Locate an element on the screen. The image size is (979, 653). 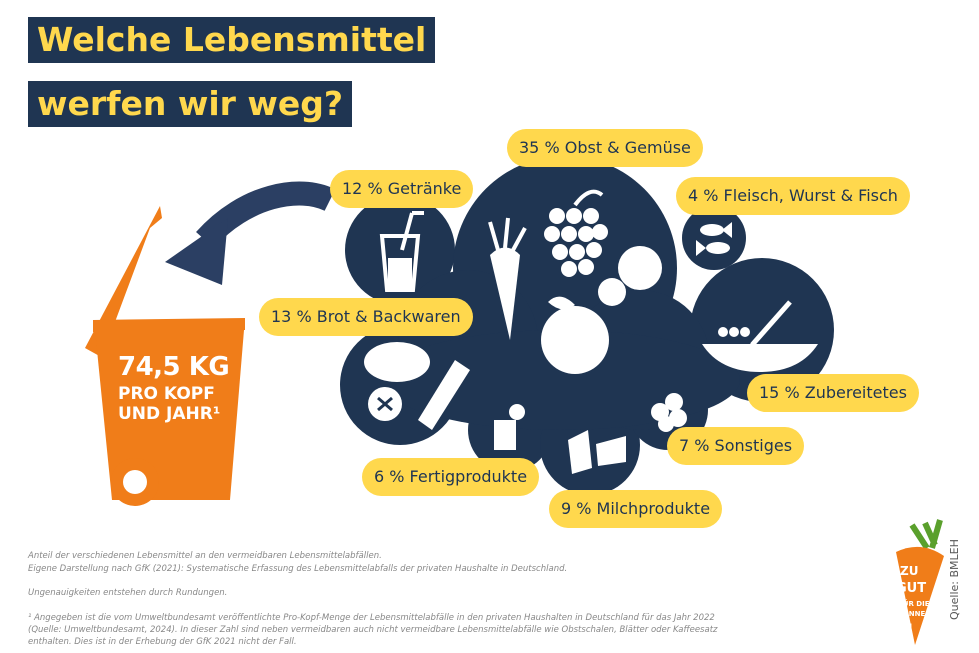
label-sonstiges: 7 % Sonstiges is located at coordinates (736, 446).